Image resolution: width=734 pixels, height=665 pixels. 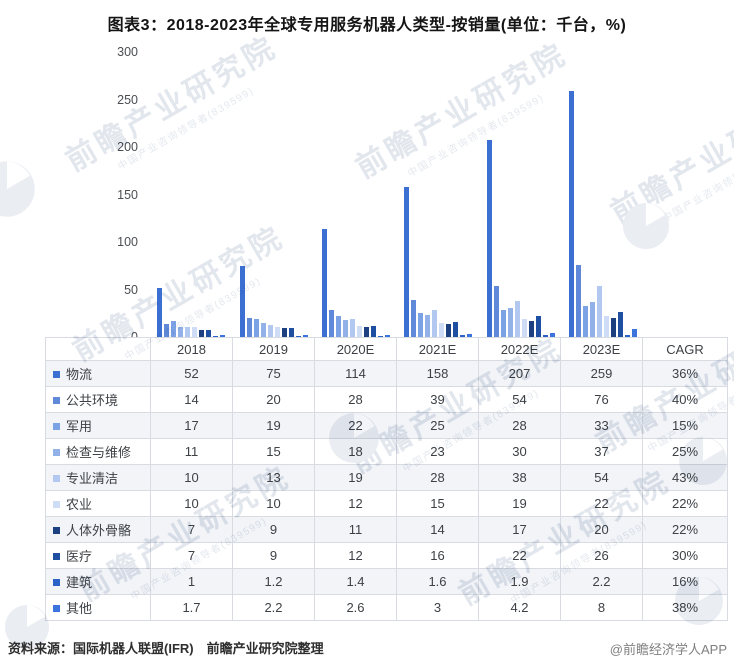 I want to click on table-cell: 19, so click(x=519, y=503).